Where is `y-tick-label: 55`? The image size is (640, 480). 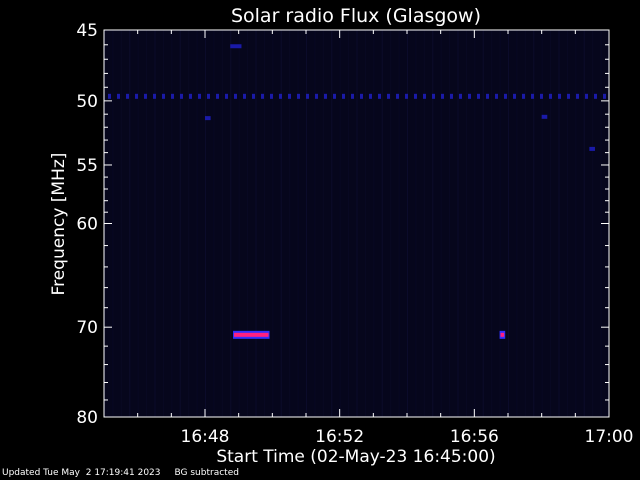 y-tick-label: 55 is located at coordinates (87, 166).